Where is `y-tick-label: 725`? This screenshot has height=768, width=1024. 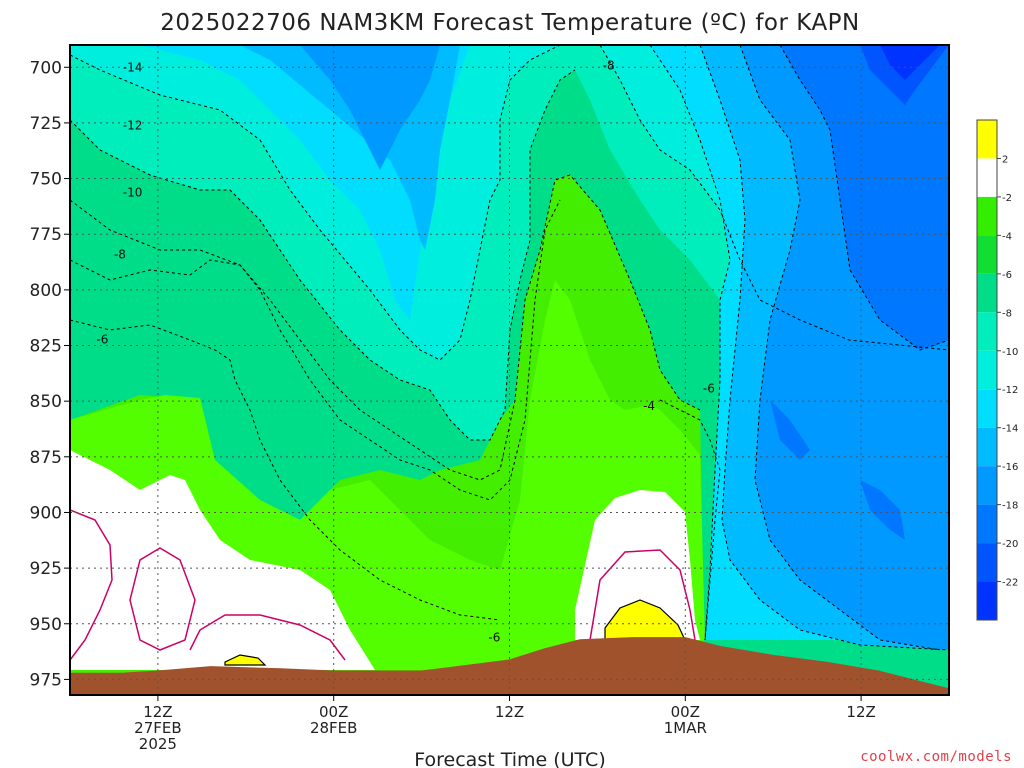
y-tick-label: 725 is located at coordinates (46, 124).